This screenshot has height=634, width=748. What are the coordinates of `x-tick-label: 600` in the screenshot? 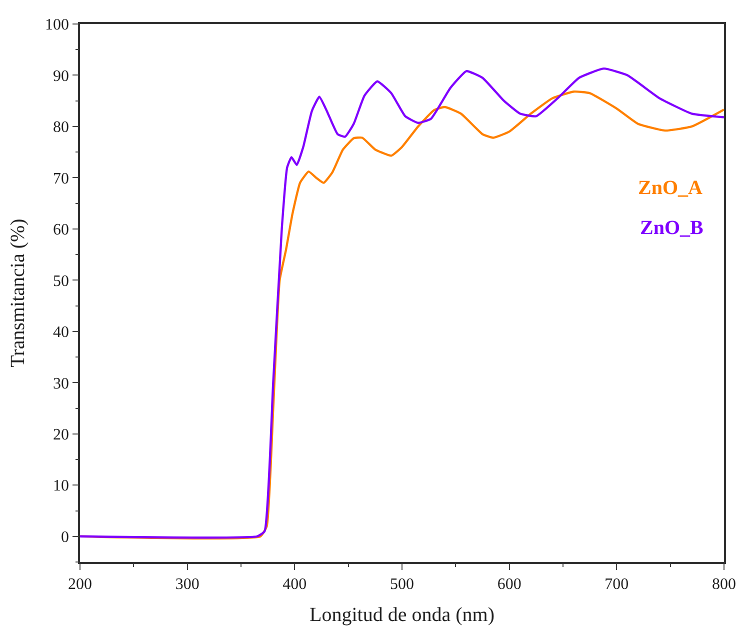 It's located at (509, 584).